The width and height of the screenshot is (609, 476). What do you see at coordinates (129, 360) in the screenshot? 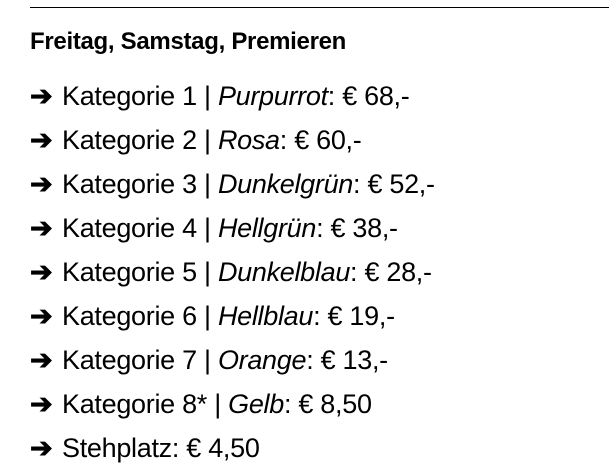
I see `category-label: Kategorie 7` at bounding box center [129, 360].